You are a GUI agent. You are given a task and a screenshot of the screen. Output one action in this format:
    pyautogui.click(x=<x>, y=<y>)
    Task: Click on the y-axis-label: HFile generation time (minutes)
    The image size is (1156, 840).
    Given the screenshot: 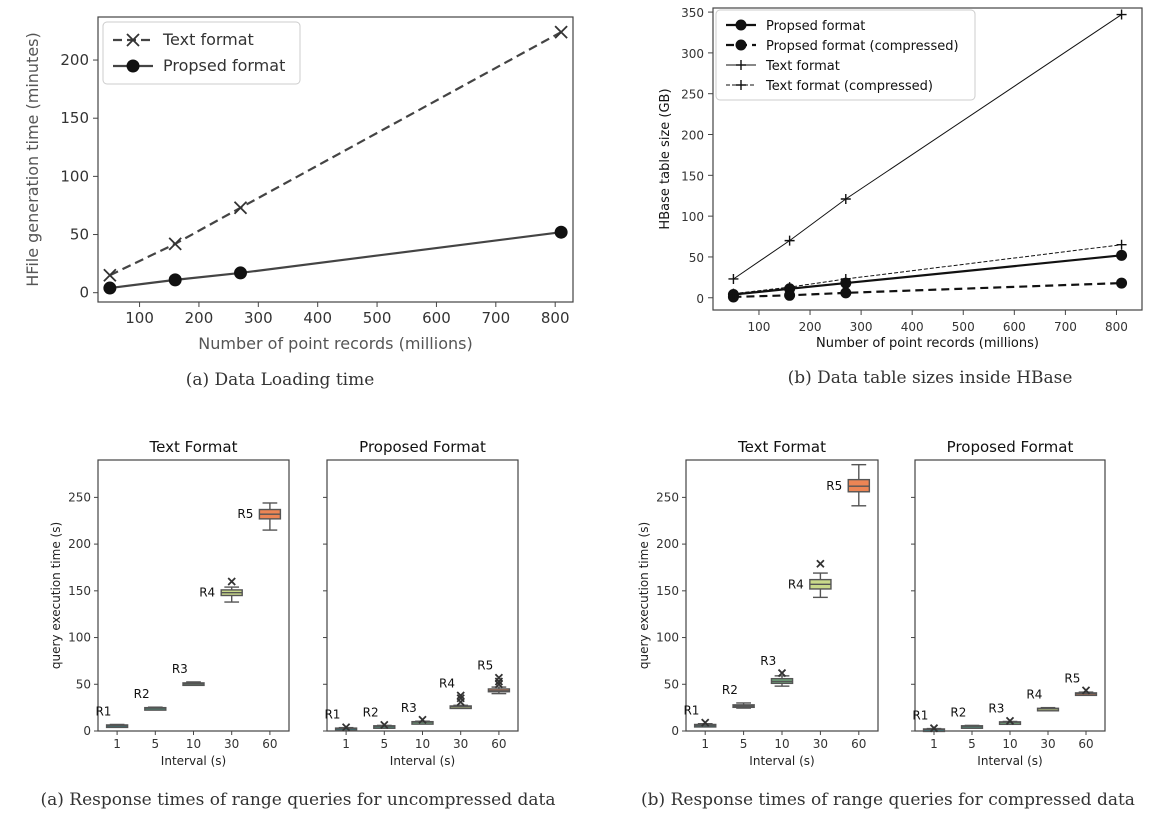 What is the action you would take?
    pyautogui.click(x=32, y=159)
    